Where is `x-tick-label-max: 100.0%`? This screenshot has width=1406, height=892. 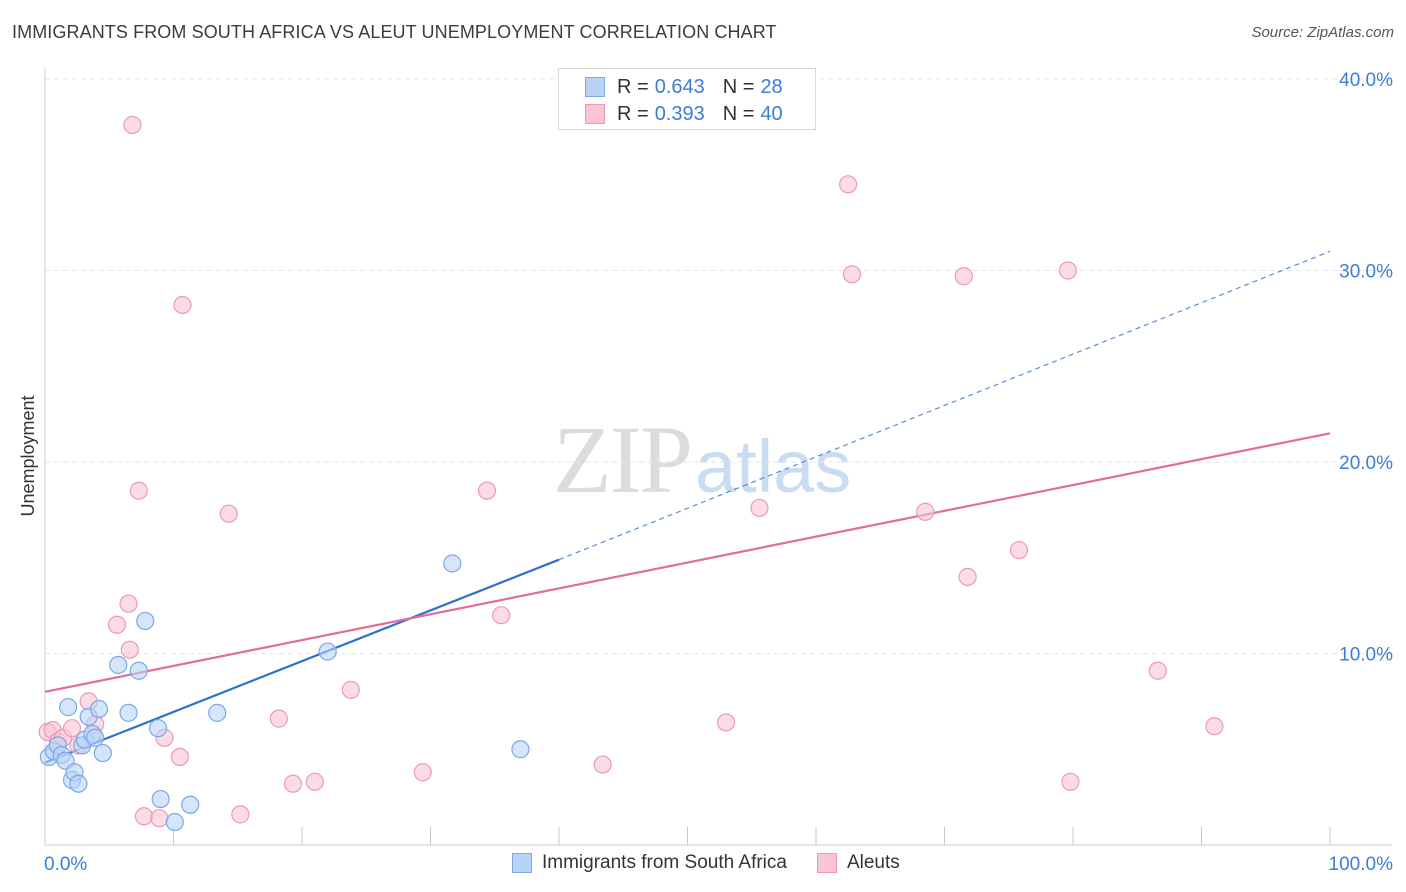 x-tick-label-max: 100.0% is located at coordinates (1361, 864).